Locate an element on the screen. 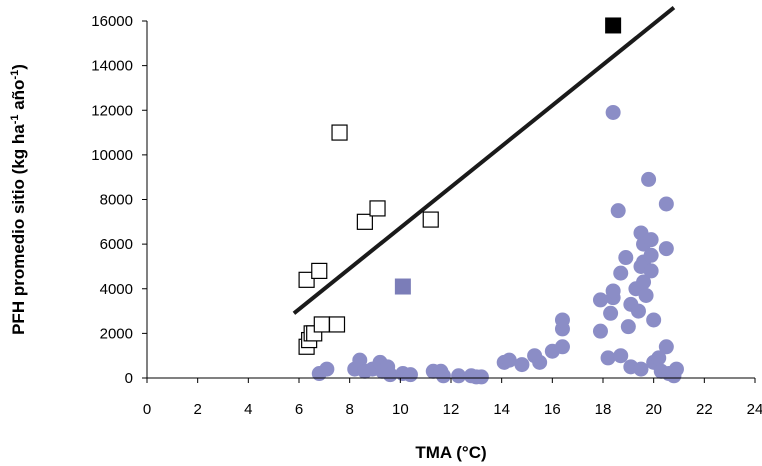 Image resolution: width=762 pixels, height=466 pixels. x-tick-label: 4 is located at coordinates (248, 409).